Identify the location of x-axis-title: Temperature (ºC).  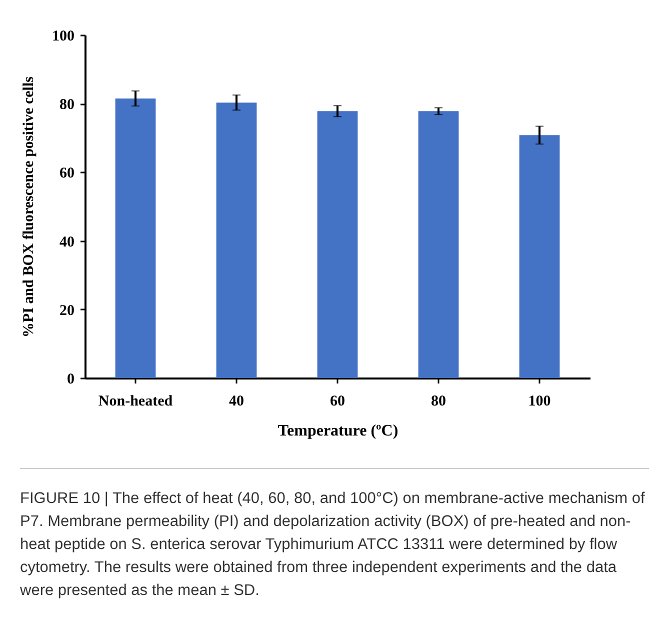
(338, 431).